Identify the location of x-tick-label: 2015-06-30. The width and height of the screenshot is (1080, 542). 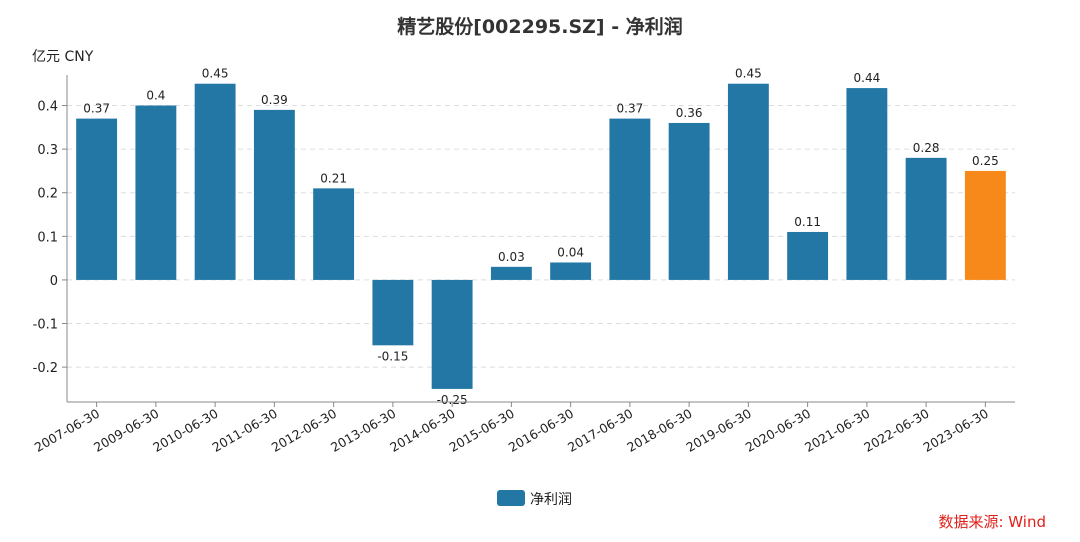
(481, 430).